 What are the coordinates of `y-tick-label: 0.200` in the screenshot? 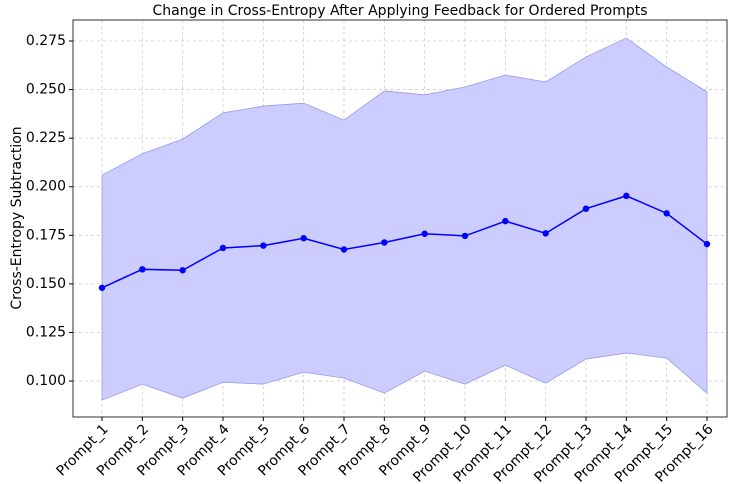 It's located at (46, 187).